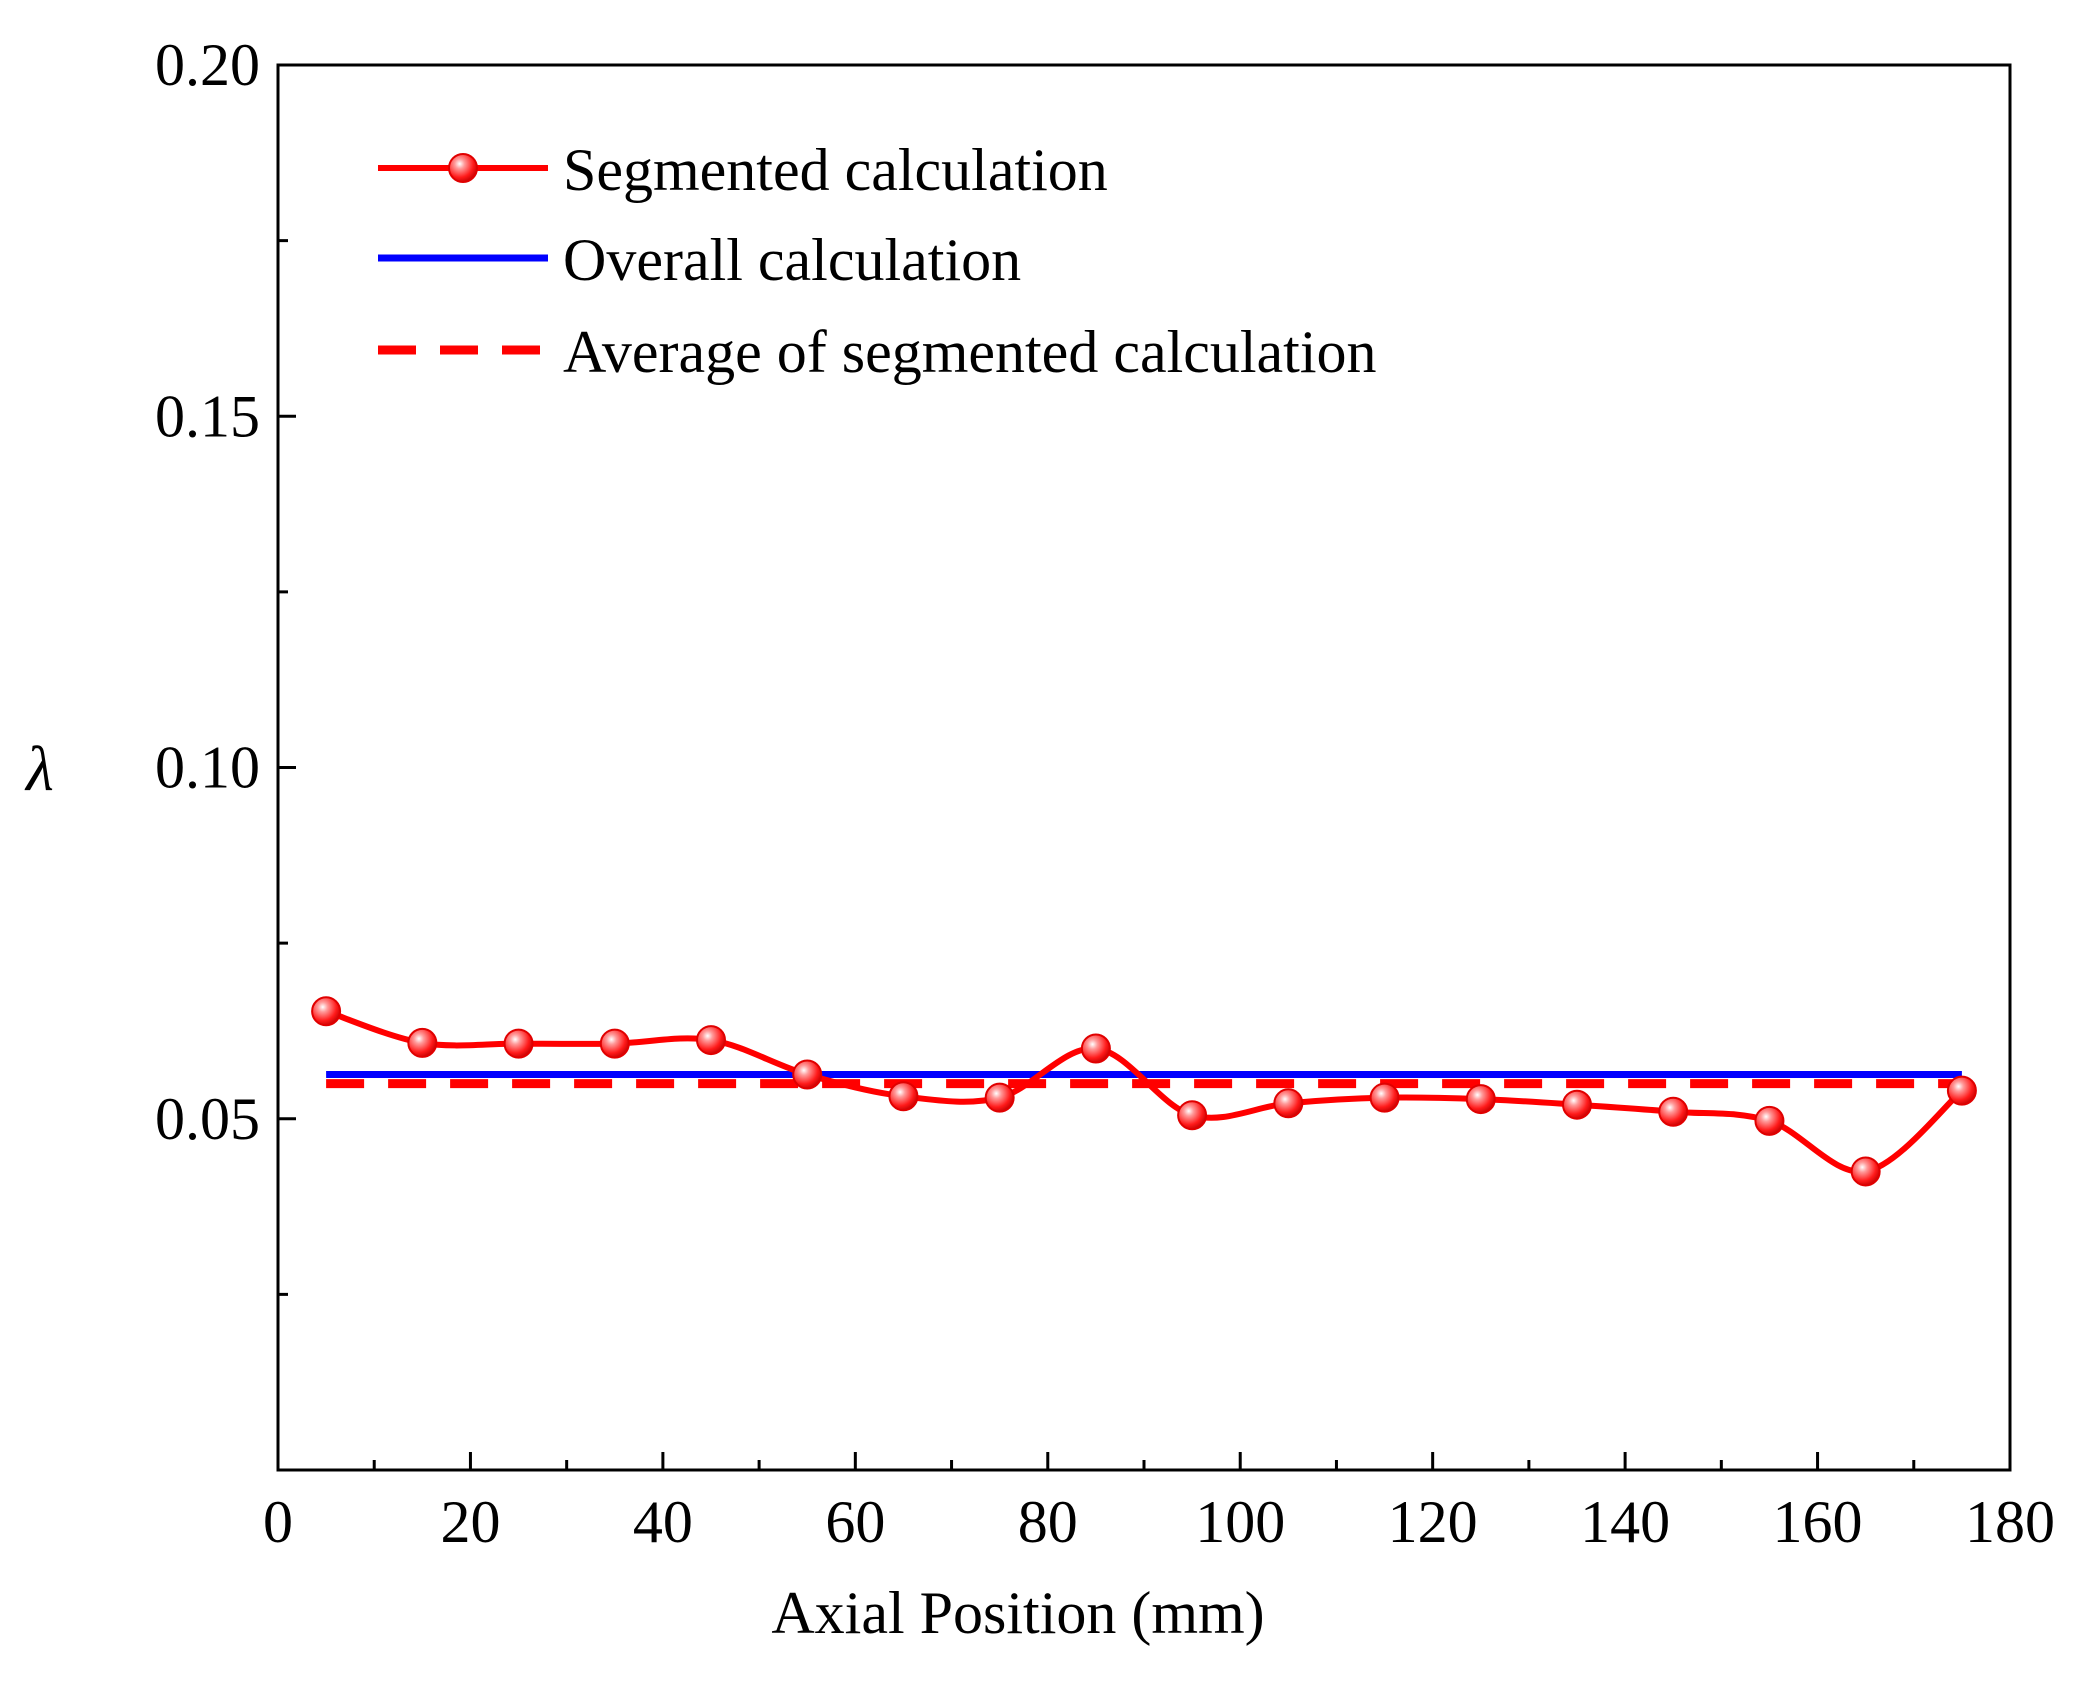 Image resolution: width=2085 pixels, height=1682 pixels. What do you see at coordinates (1240, 1522) in the screenshot?
I see `x-tick-label: 100` at bounding box center [1240, 1522].